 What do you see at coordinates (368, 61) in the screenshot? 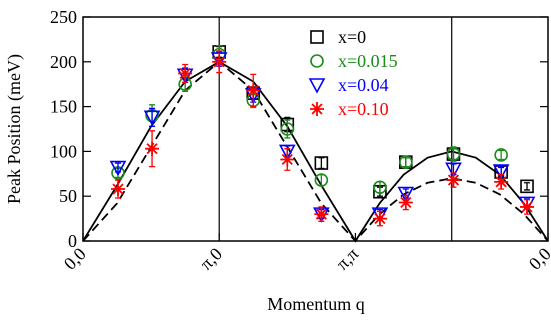
I see `legend-label: x=0.015` at bounding box center [368, 61].